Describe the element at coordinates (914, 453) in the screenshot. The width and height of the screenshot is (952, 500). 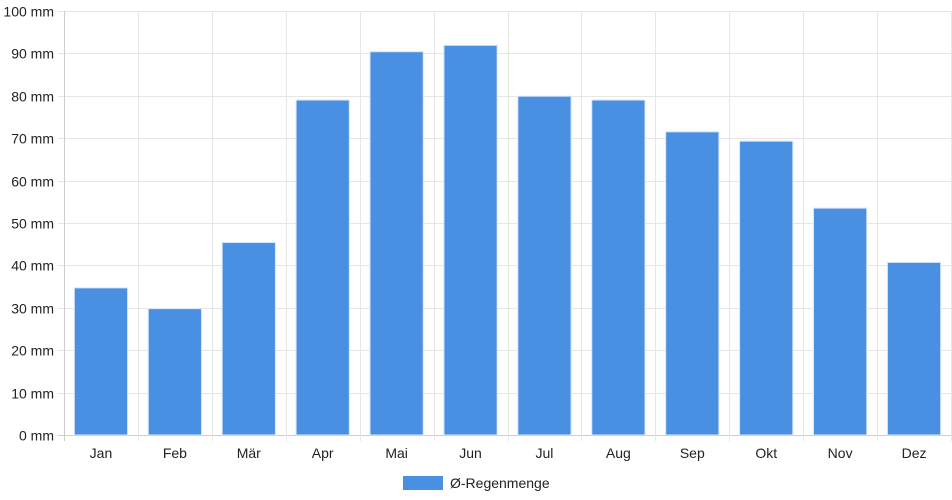
I see `x-tick-label: Dez` at that location.